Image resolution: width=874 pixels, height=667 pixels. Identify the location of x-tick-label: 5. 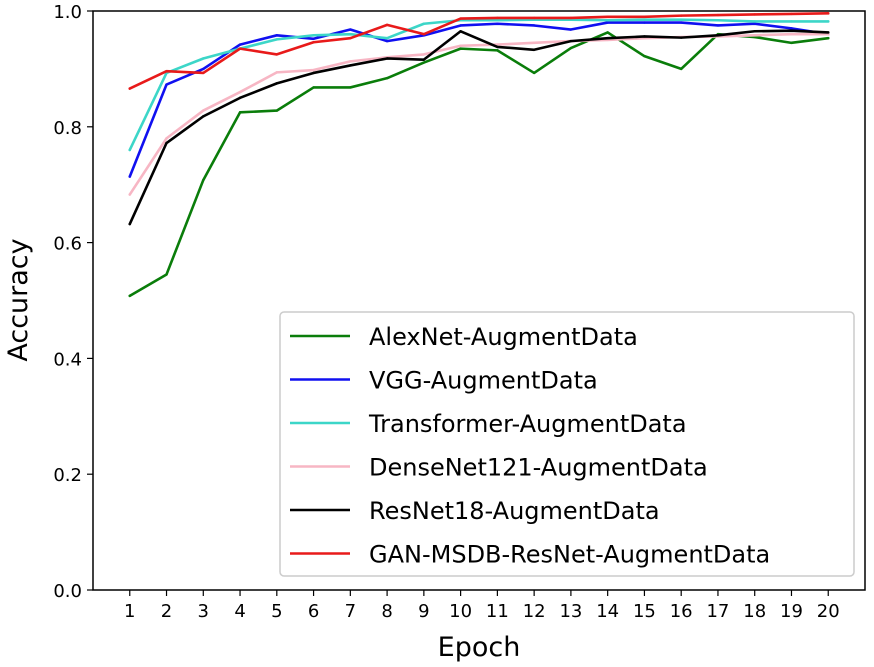
(276, 611).